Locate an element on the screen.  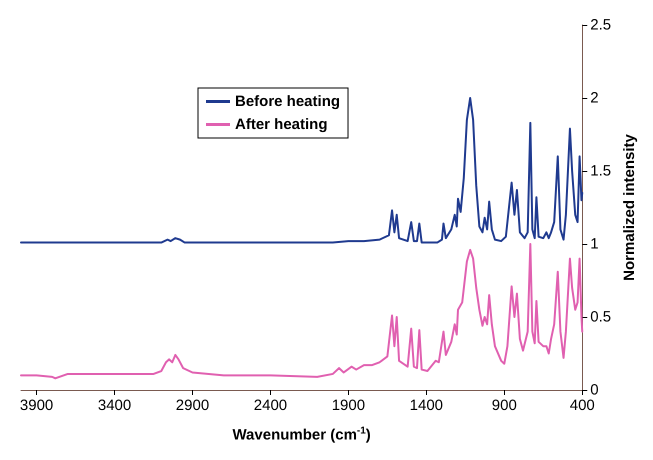
y-tick-label: 1.5 is located at coordinates (601, 171).